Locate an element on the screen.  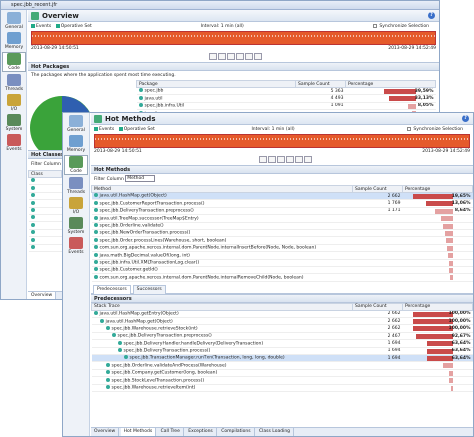
tab-successors: Successors is located at coordinates (149, 289).